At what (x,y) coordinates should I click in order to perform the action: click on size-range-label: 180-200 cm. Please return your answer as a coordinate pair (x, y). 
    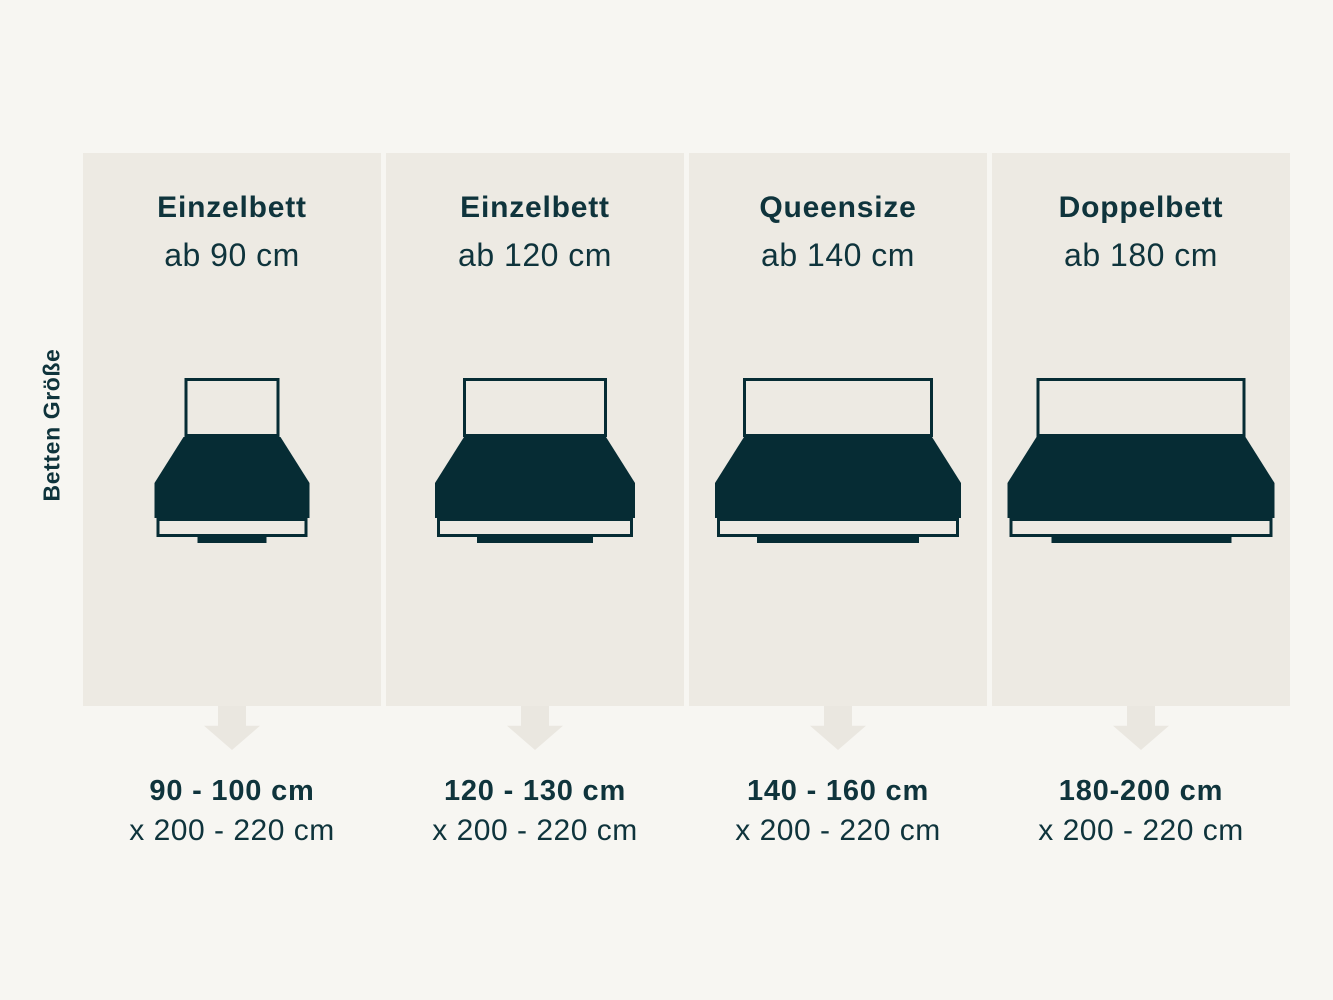
    Looking at the image, I should click on (1141, 791).